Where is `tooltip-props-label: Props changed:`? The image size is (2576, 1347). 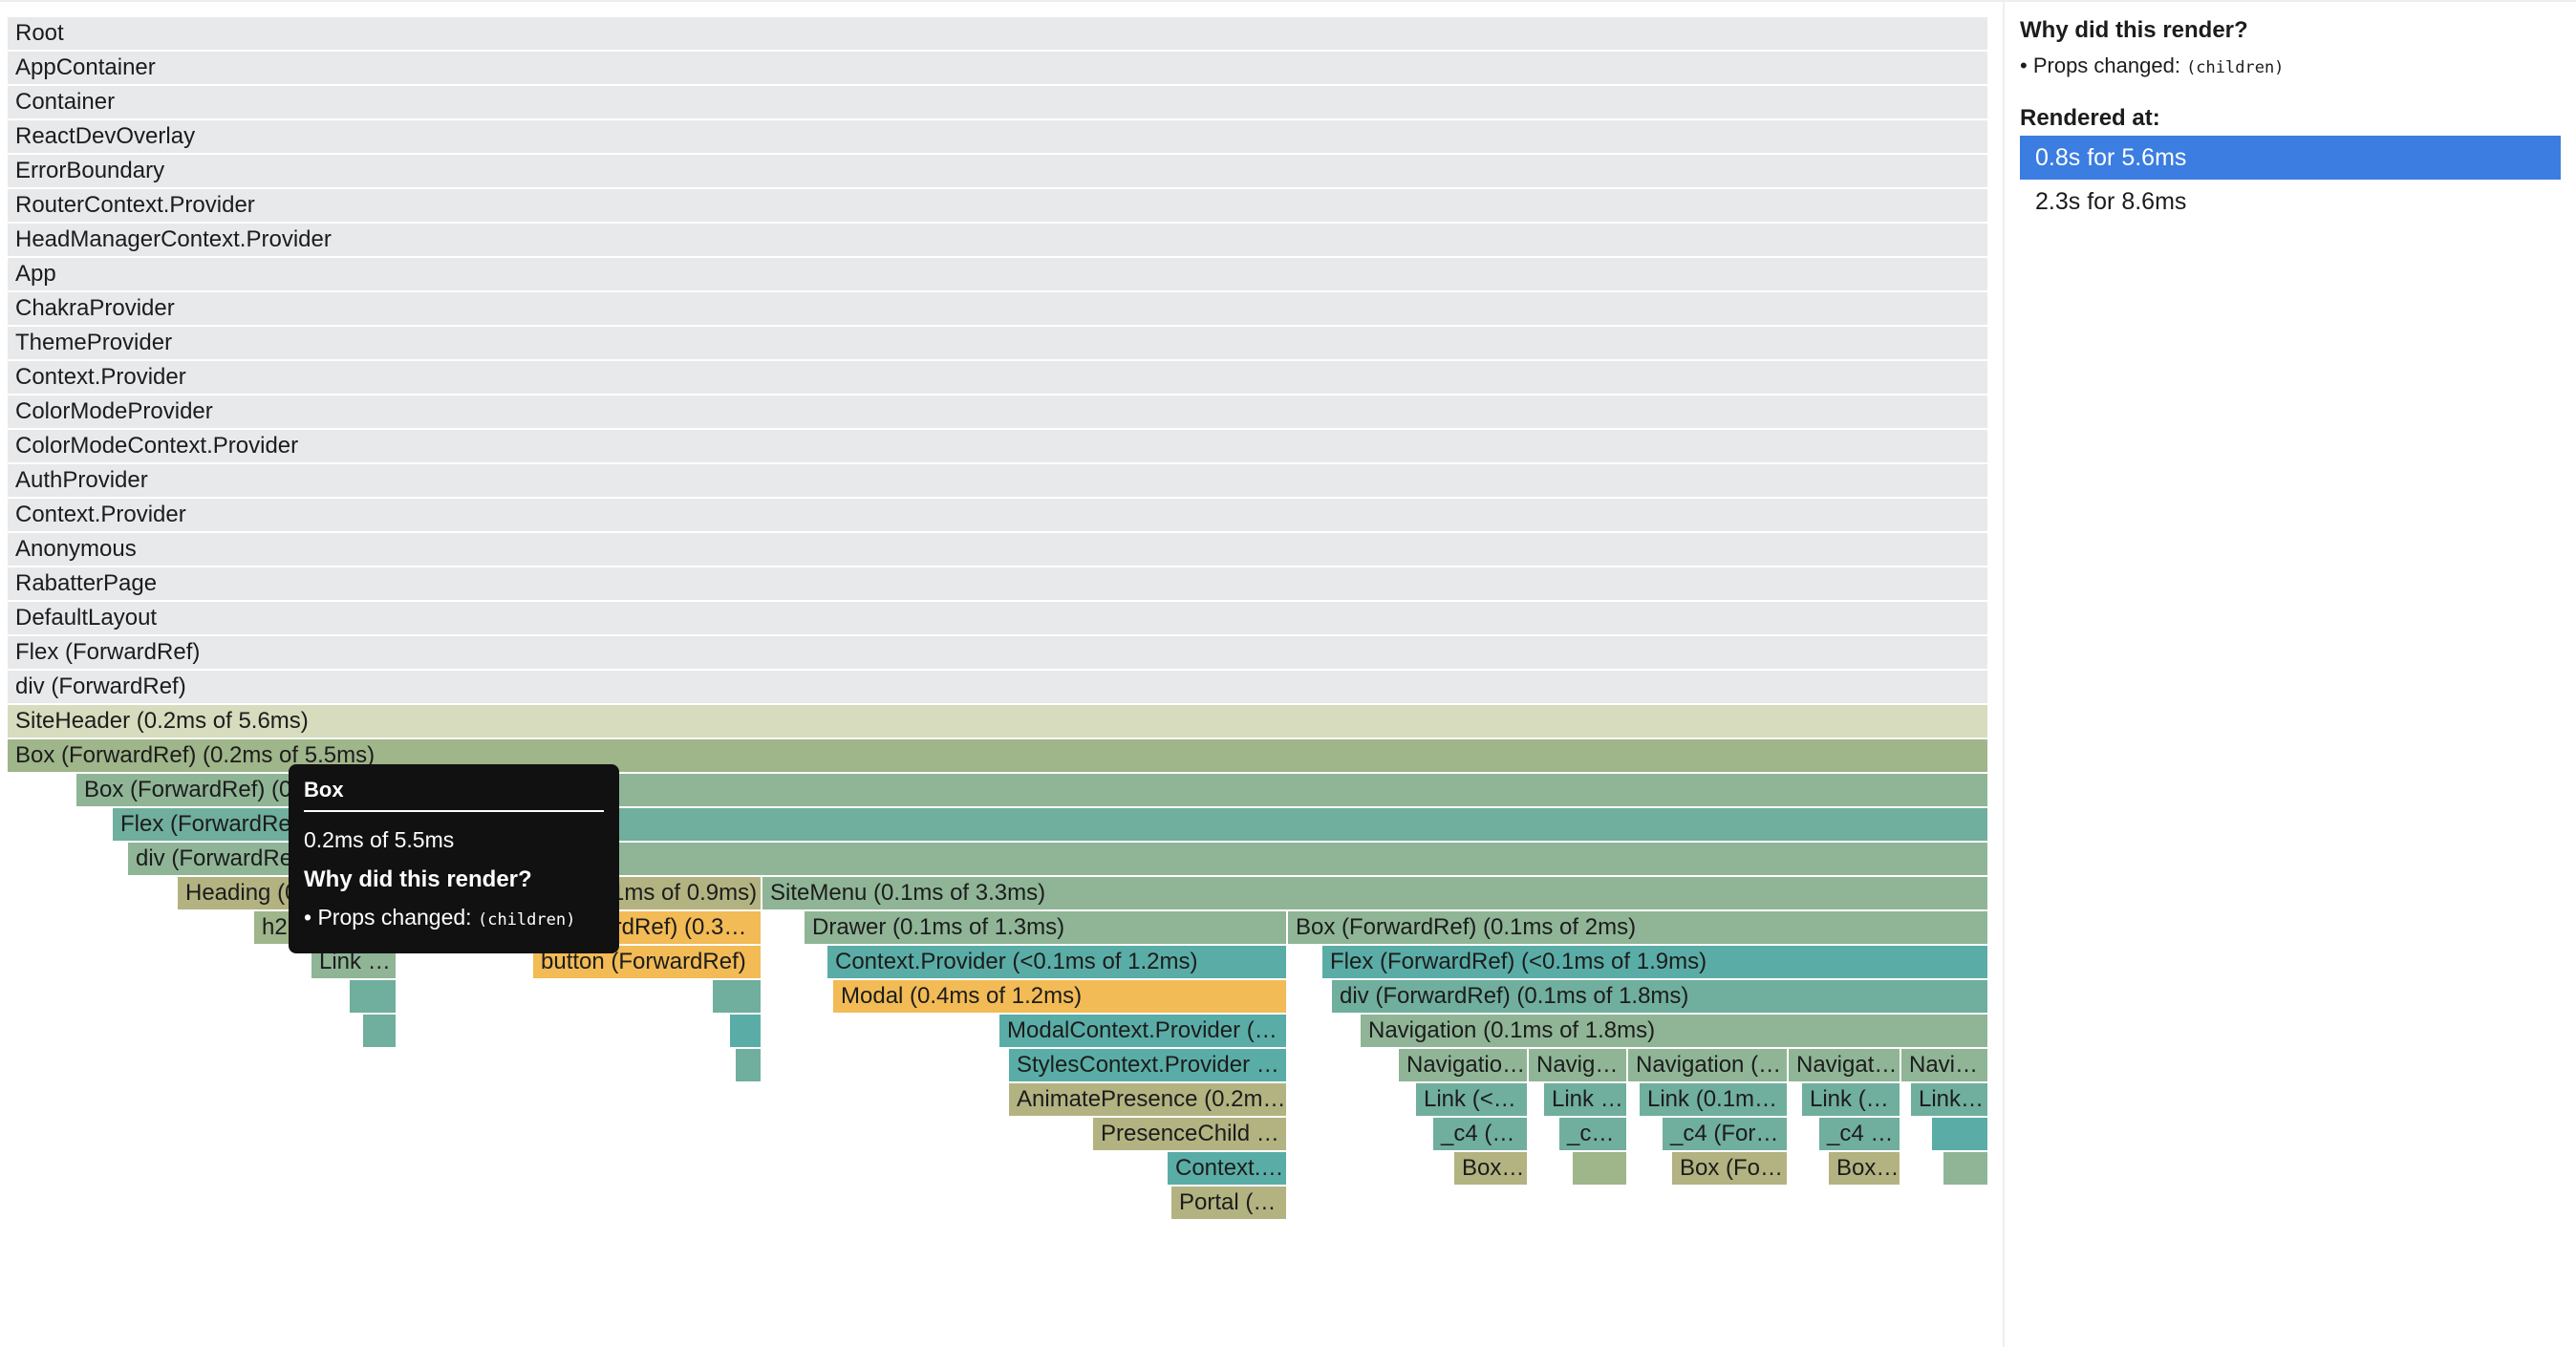
tooltip-props-label: Props changed: is located at coordinates (394, 918).